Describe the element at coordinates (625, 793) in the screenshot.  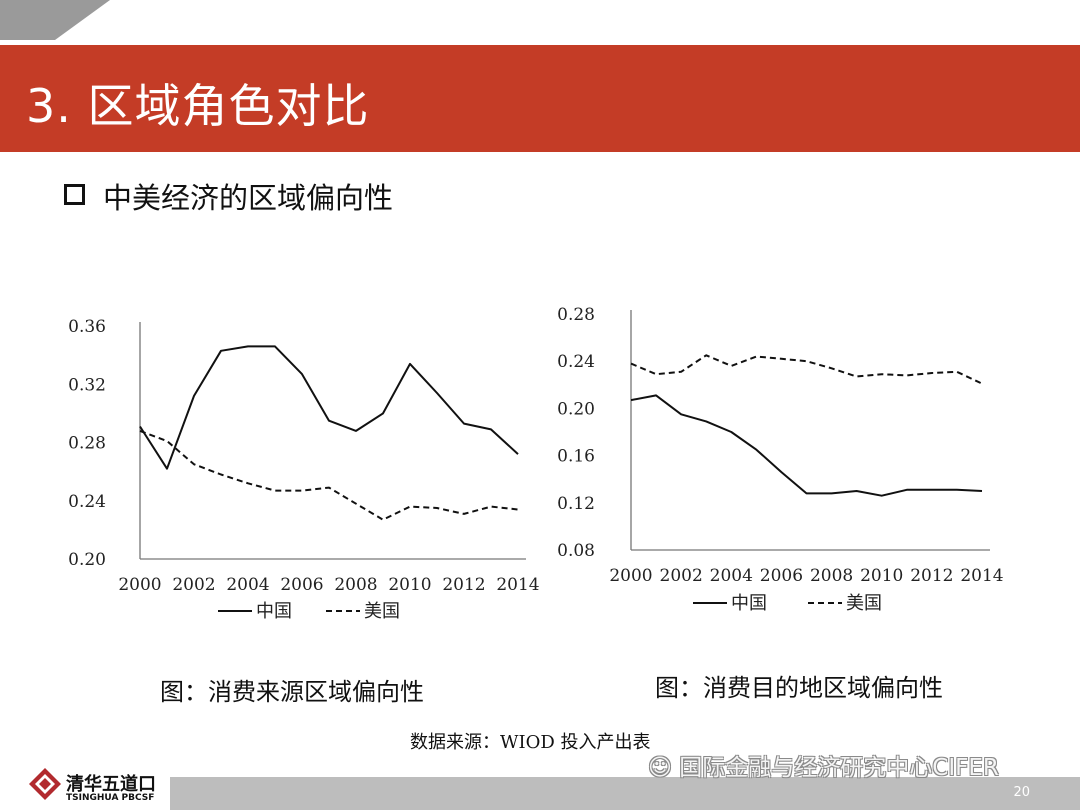
I see `footer-bar` at that location.